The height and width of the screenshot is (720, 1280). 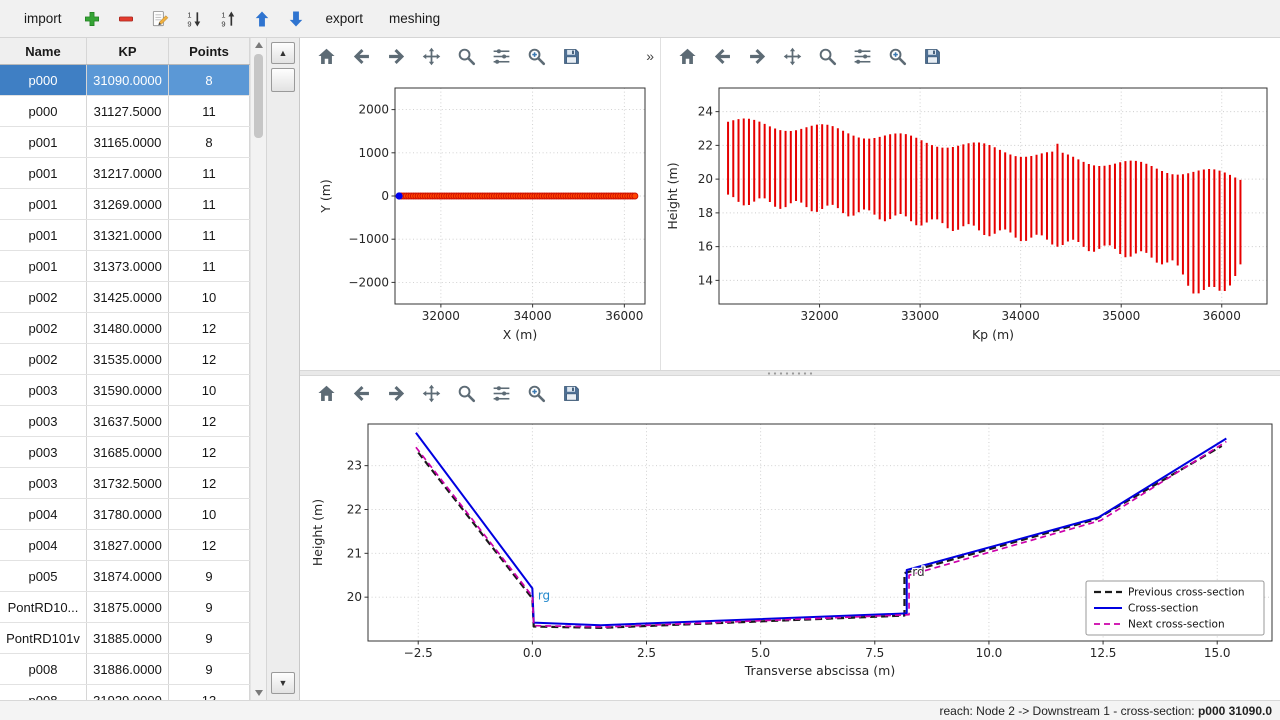 What do you see at coordinates (43, 18) in the screenshot?
I see `menu-import: import` at bounding box center [43, 18].